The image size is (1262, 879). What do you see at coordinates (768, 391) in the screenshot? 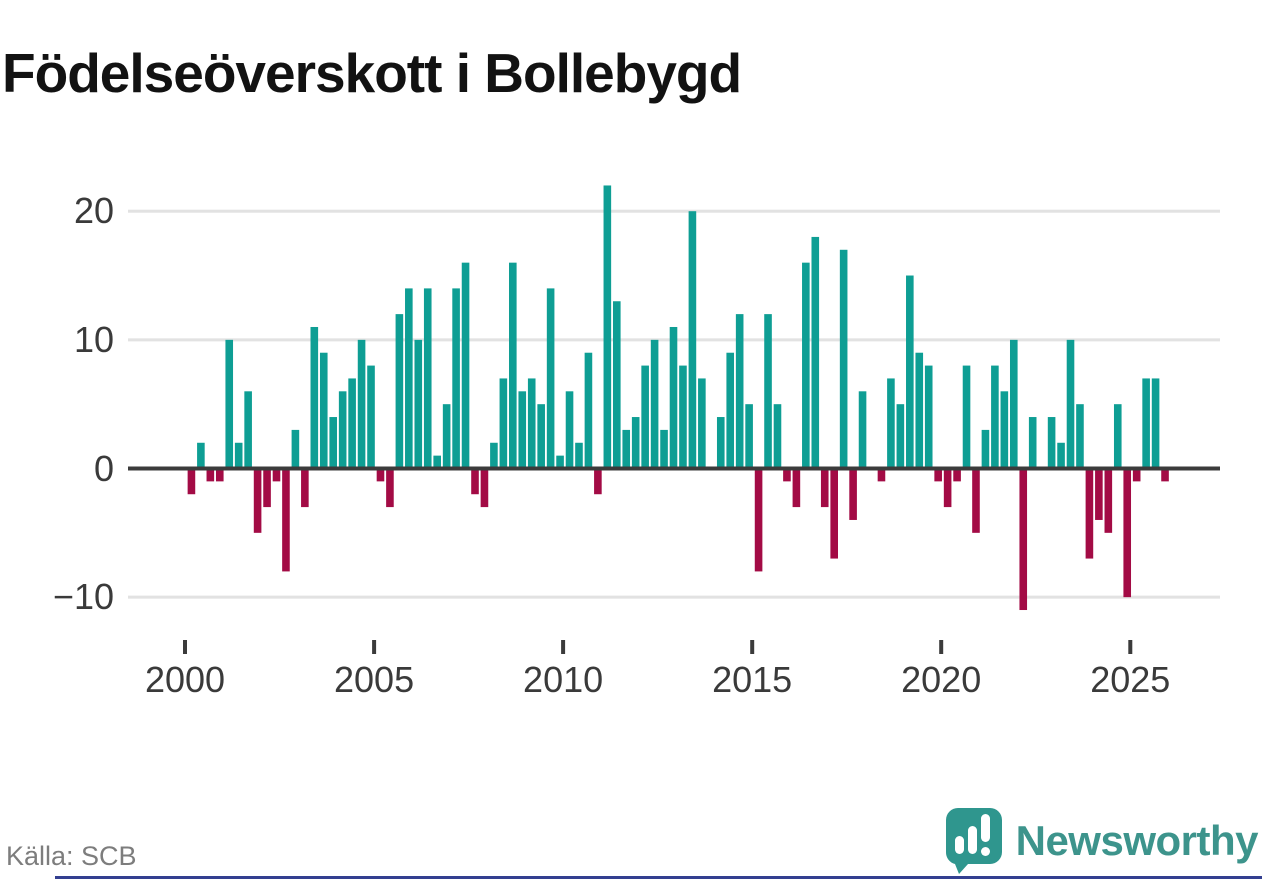
I see `bar-2015Q2` at bounding box center [768, 391].